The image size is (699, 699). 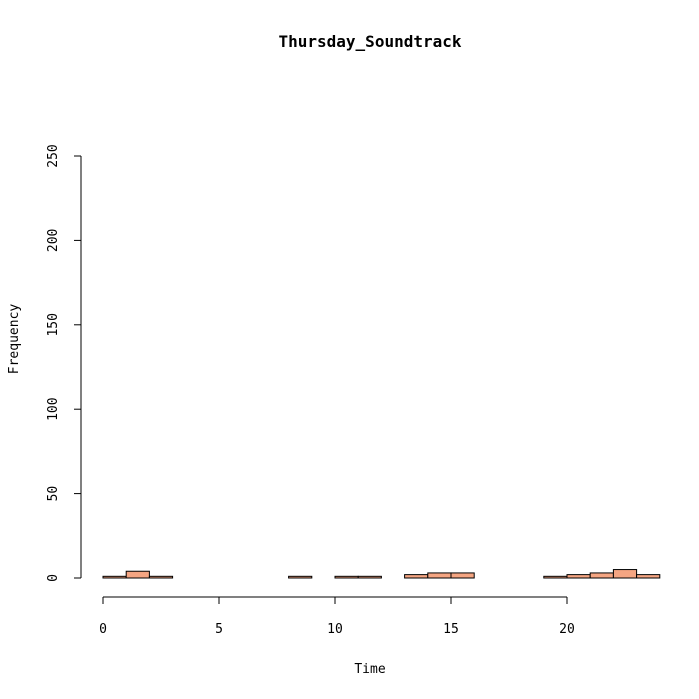 What do you see at coordinates (53, 240) in the screenshot?
I see `y-tick-label: 200` at bounding box center [53, 240].